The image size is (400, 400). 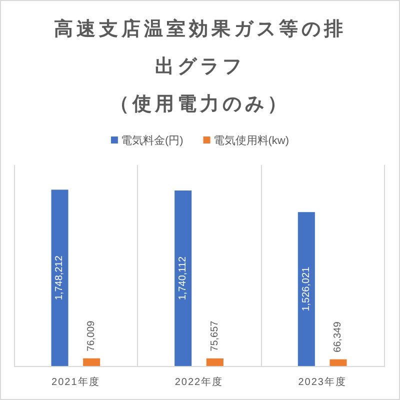 What do you see at coordinates (214, 336) in the screenshot?
I see `data-label: 75,657` at bounding box center [214, 336].